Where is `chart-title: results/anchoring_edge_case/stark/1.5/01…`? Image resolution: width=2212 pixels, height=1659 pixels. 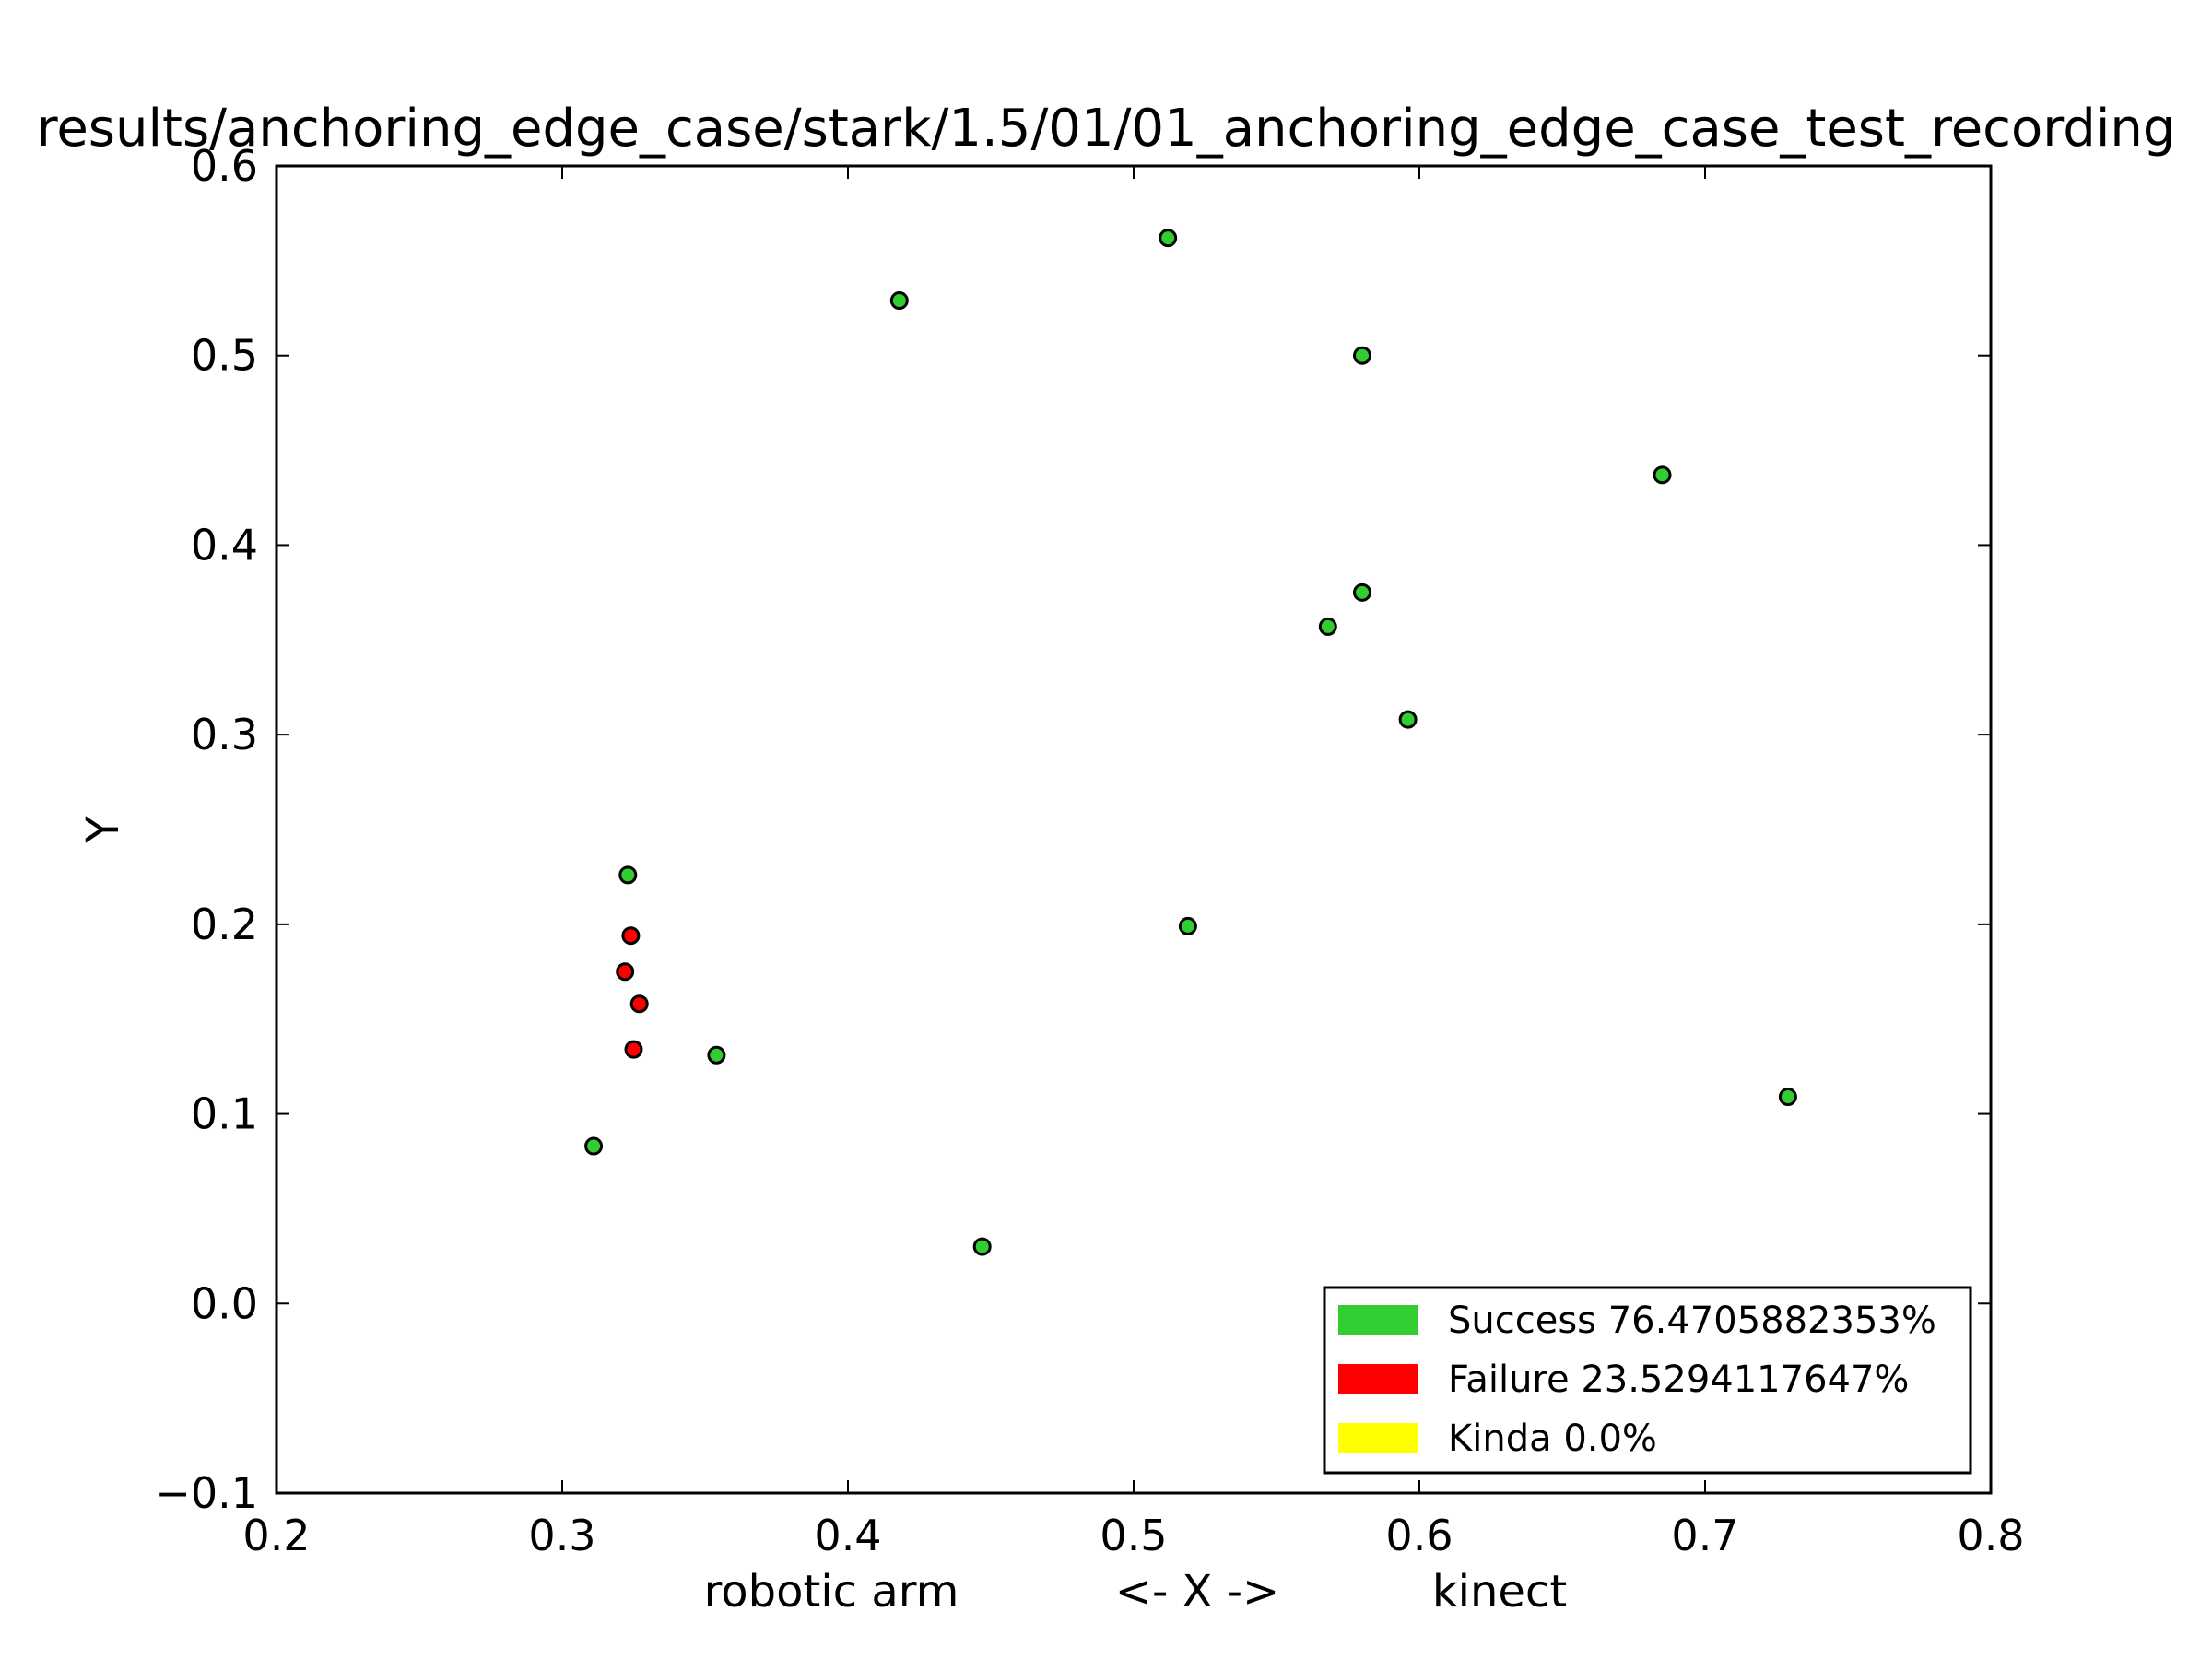 chart-title: results/anchoring_edge_case/stark/1.5/01… is located at coordinates (1106, 129).